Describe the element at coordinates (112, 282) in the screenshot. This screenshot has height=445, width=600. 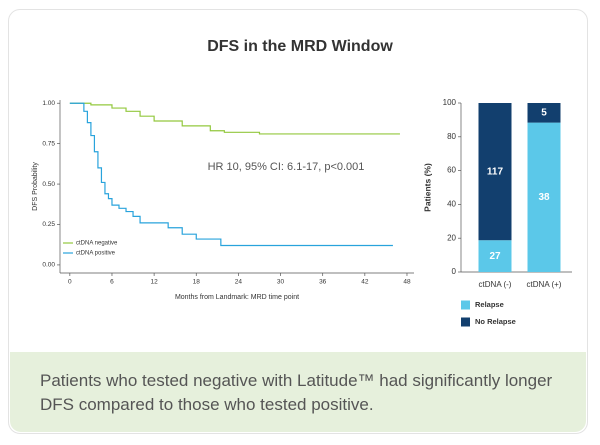
I see `x-tick-label: 6` at that location.